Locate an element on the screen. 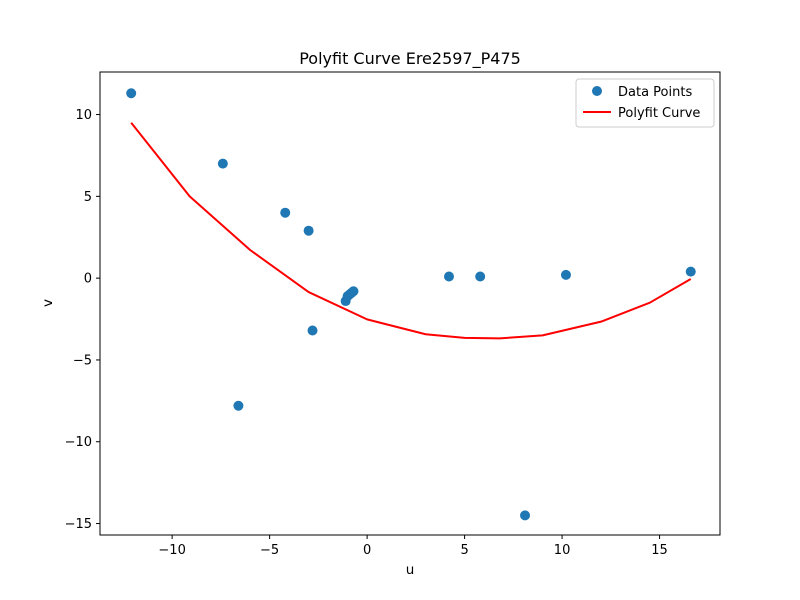  legend-frame is located at coordinates (645, 103).